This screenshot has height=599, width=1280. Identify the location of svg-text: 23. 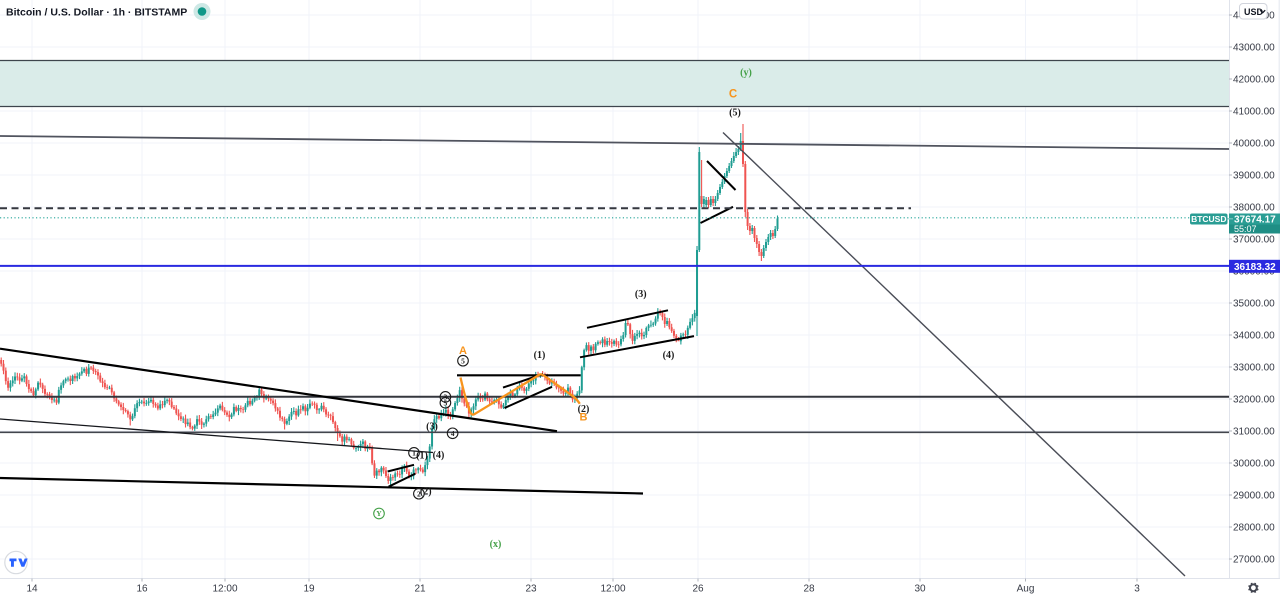
(531, 589).